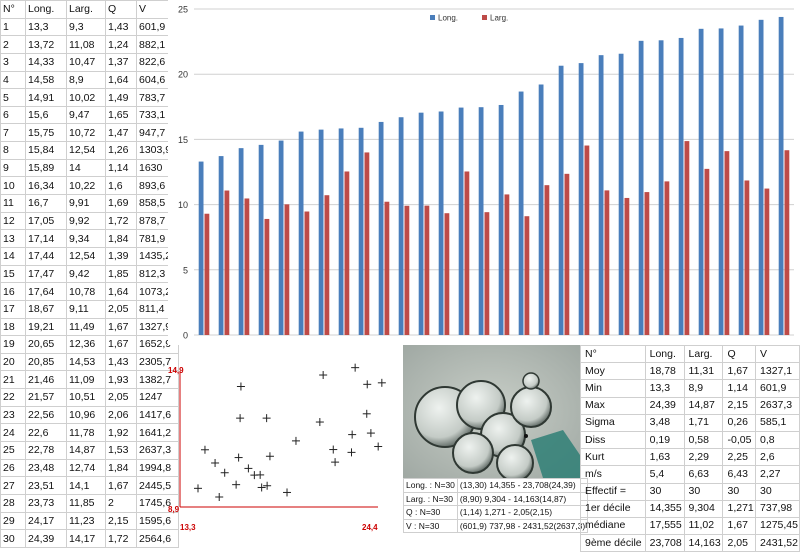 The height and width of the screenshot is (552, 800). I want to click on table-cell: 11, so click(13, 203).